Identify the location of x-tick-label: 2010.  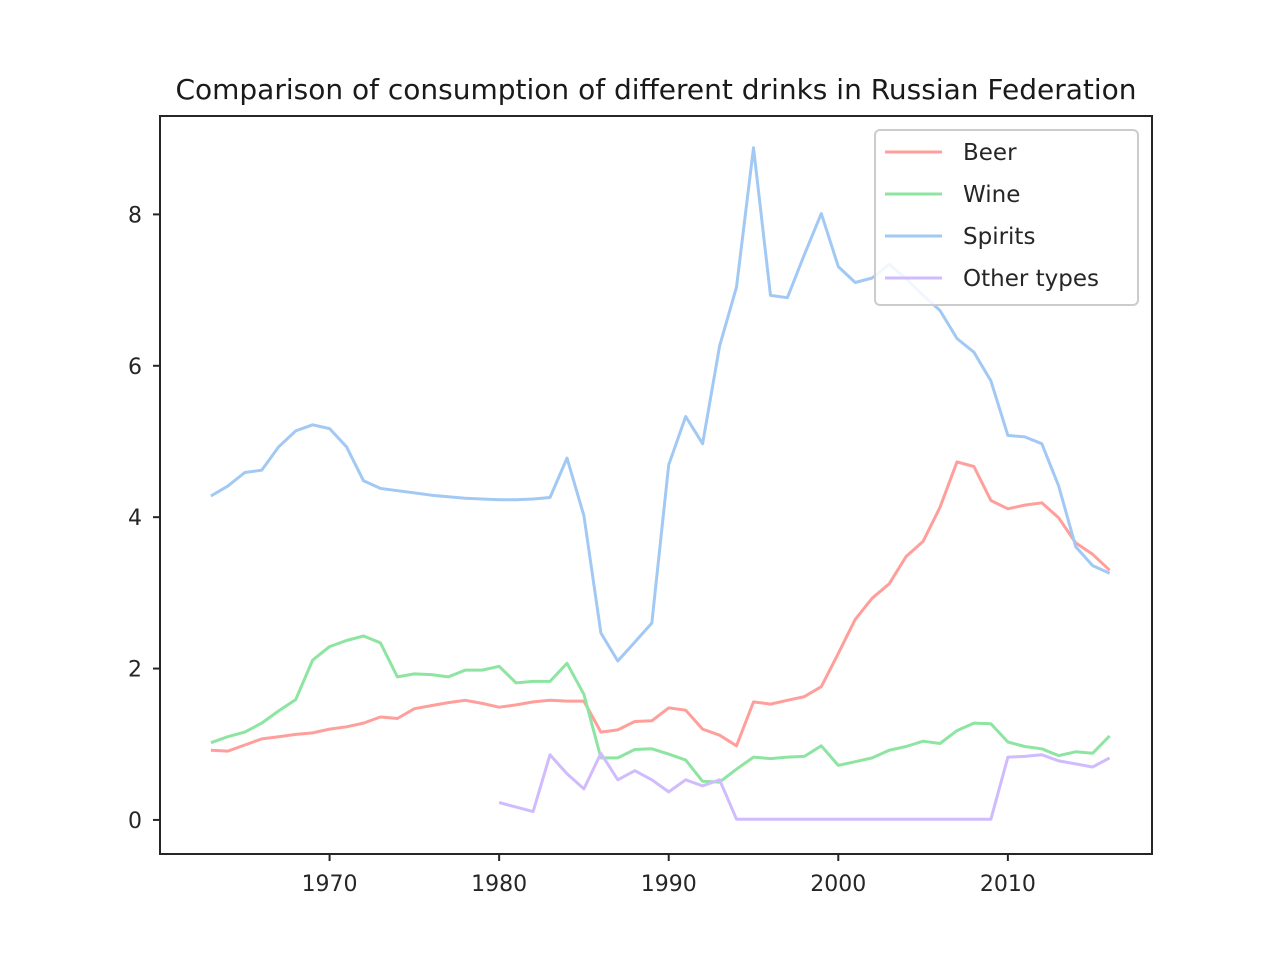
(1008, 884).